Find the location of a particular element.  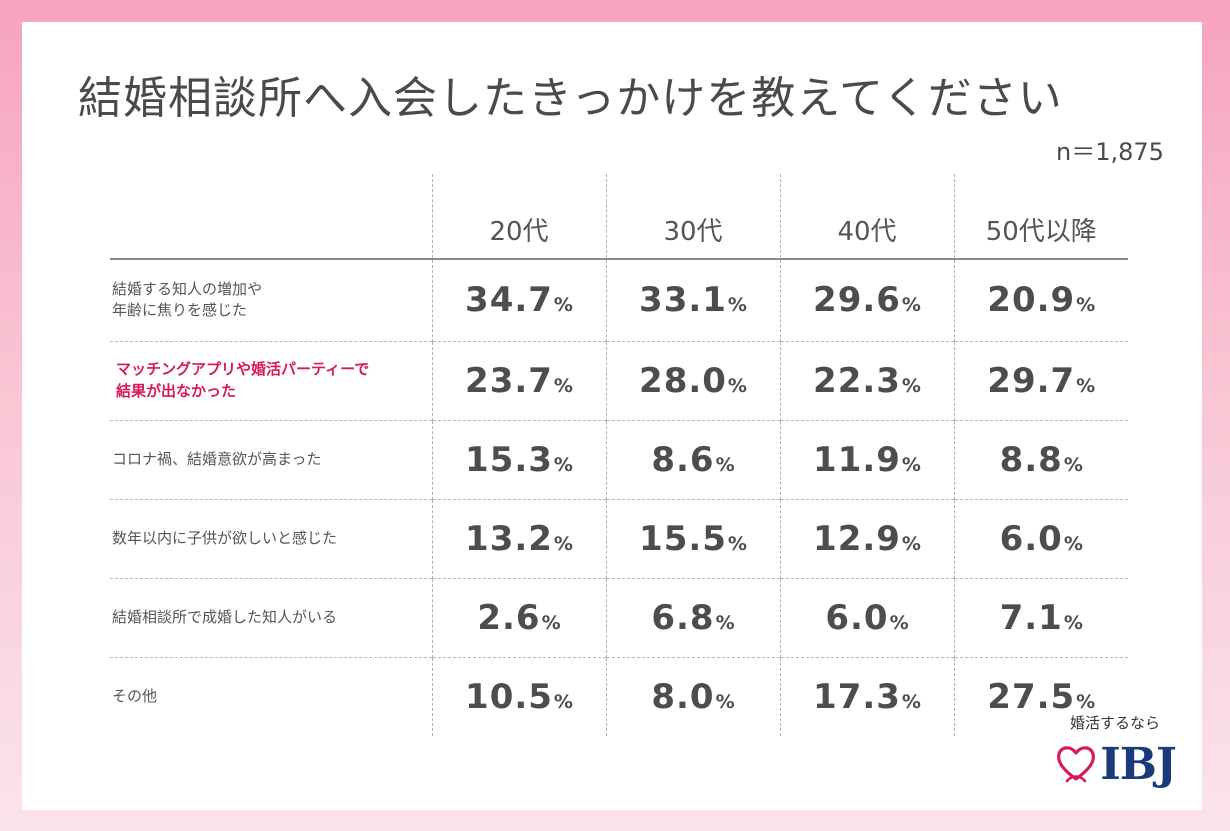

row-label: マッチングアプリや婚活パーティーで 結果が出なかった is located at coordinates (271, 380).